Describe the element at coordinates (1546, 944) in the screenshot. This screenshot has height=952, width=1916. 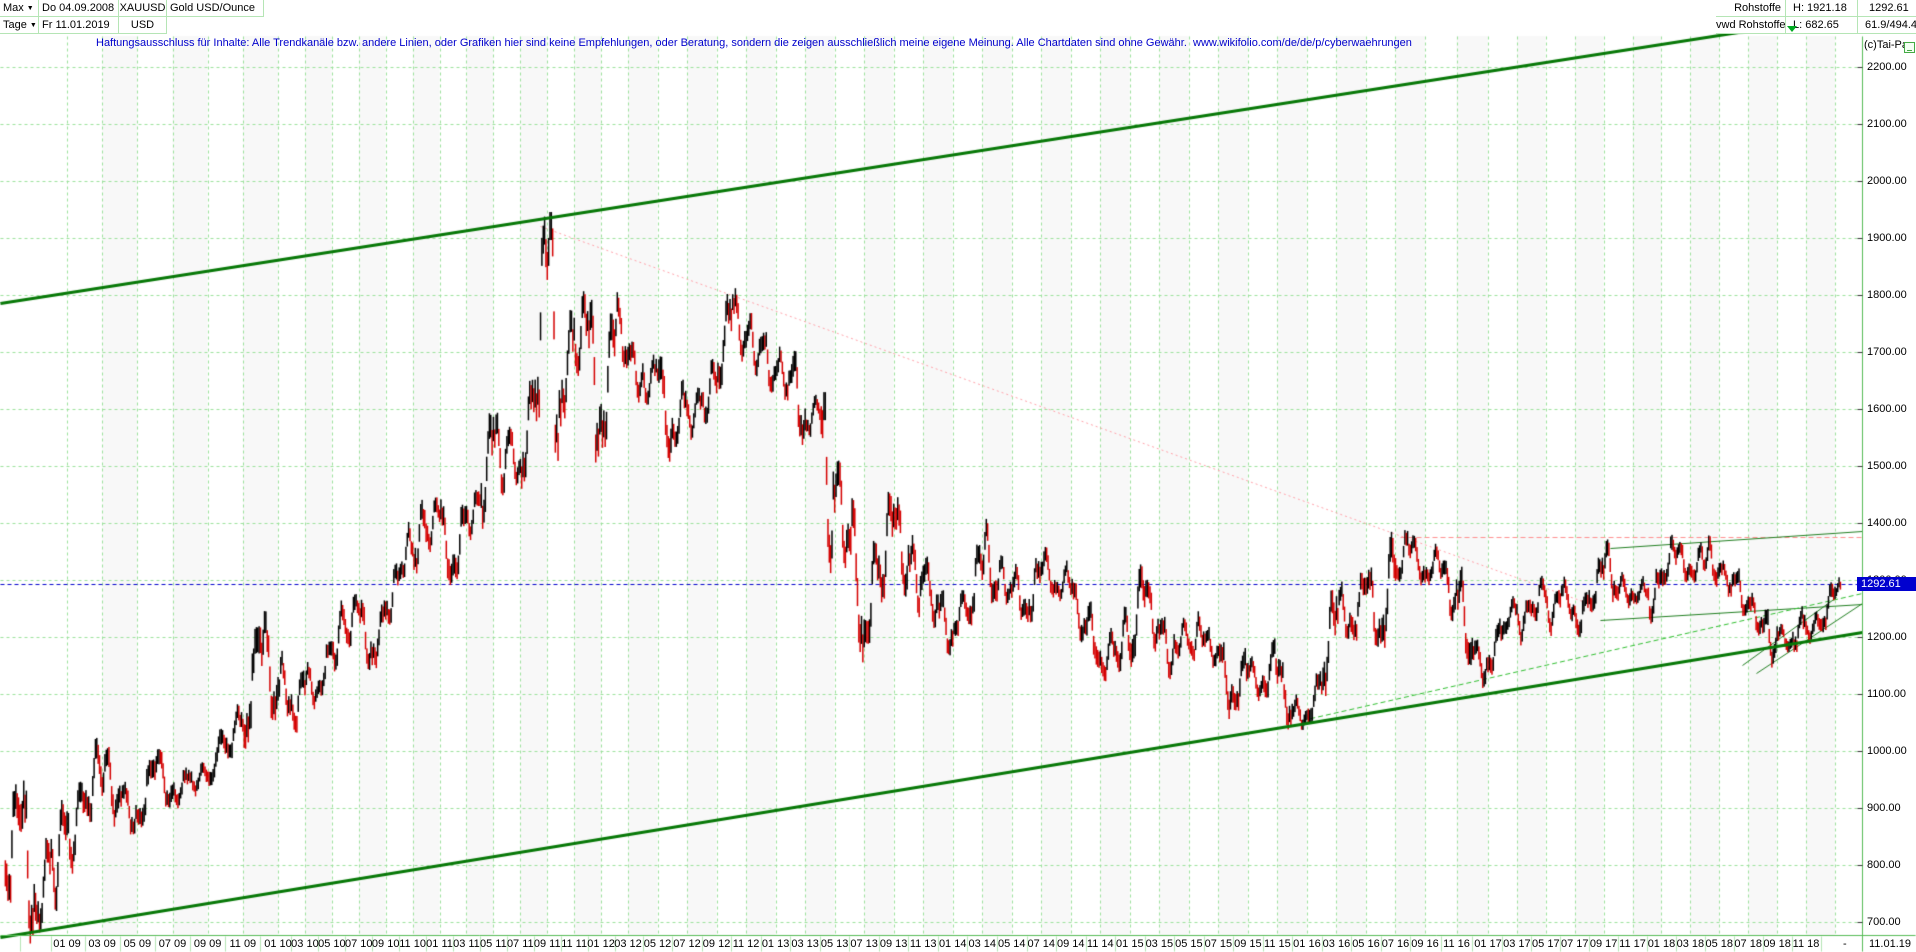
I see `x-axis-label: 05 17` at that location.